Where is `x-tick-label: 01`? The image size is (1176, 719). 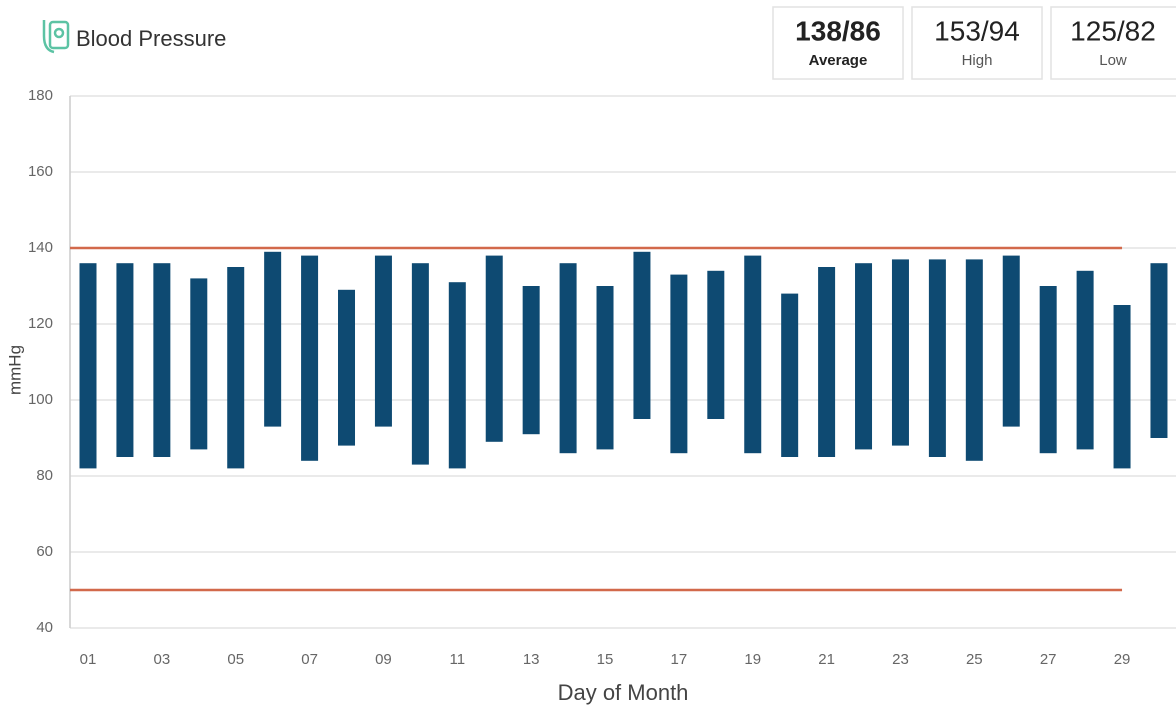
x-tick-label: 01 is located at coordinates (88, 659).